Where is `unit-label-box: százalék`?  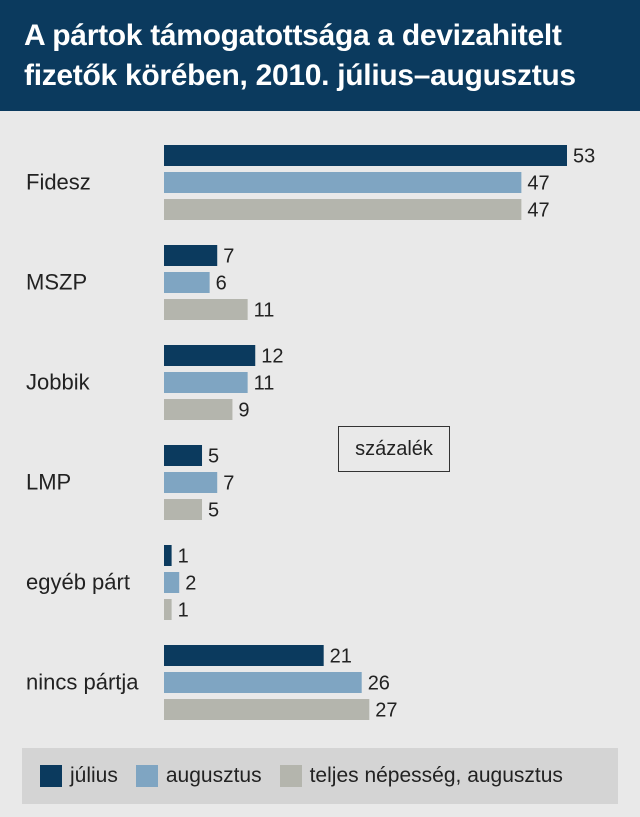 unit-label-box: százalék is located at coordinates (394, 449).